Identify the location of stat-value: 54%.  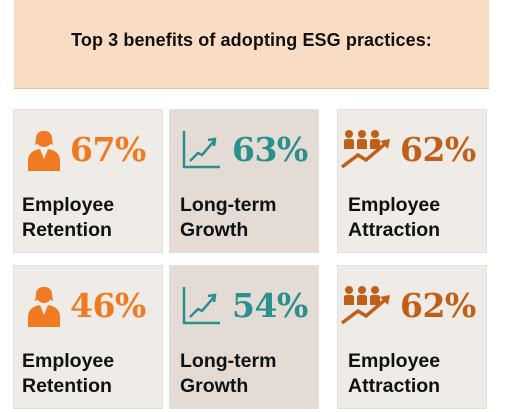
(270, 305).